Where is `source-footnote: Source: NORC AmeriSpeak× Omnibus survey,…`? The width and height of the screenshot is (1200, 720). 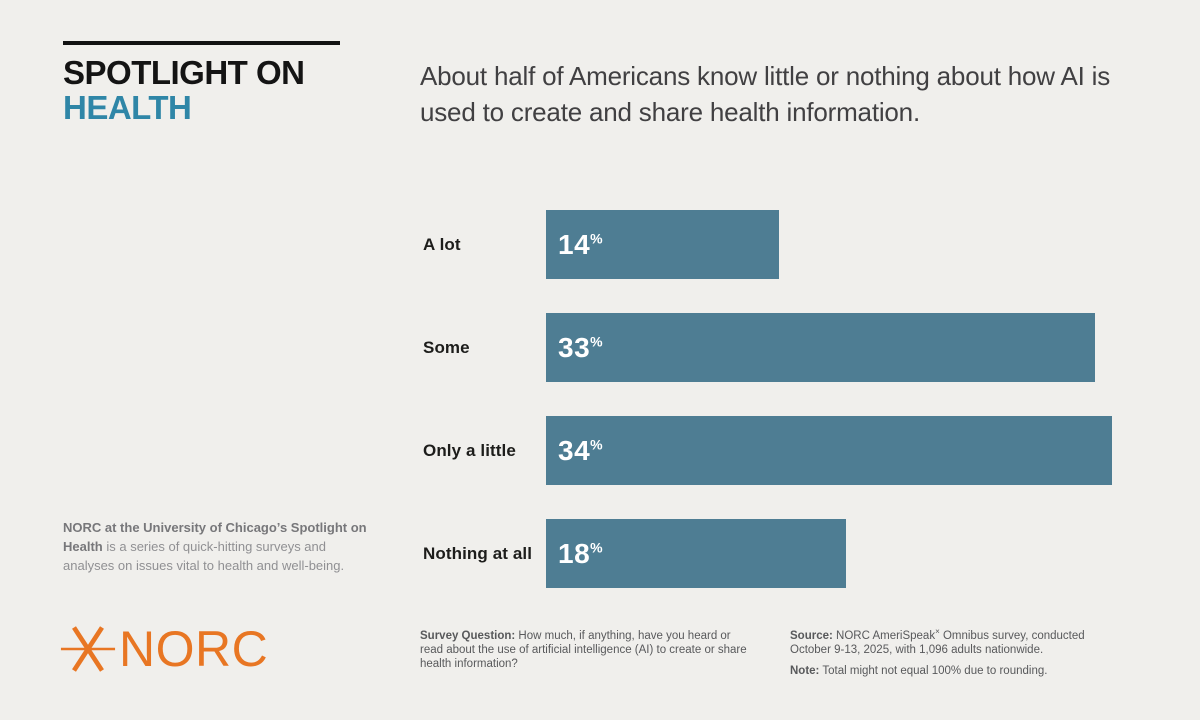 source-footnote: Source: NORC AmeriSpeak× Omnibus survey,… is located at coordinates (955, 642).